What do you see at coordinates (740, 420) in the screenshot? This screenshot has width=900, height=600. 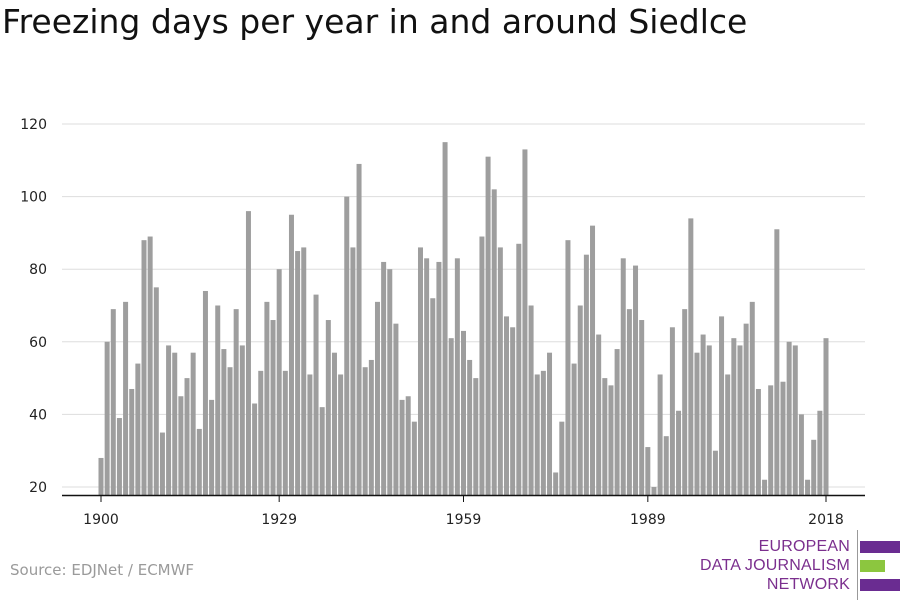 I see `bar-2004` at bounding box center [740, 420].